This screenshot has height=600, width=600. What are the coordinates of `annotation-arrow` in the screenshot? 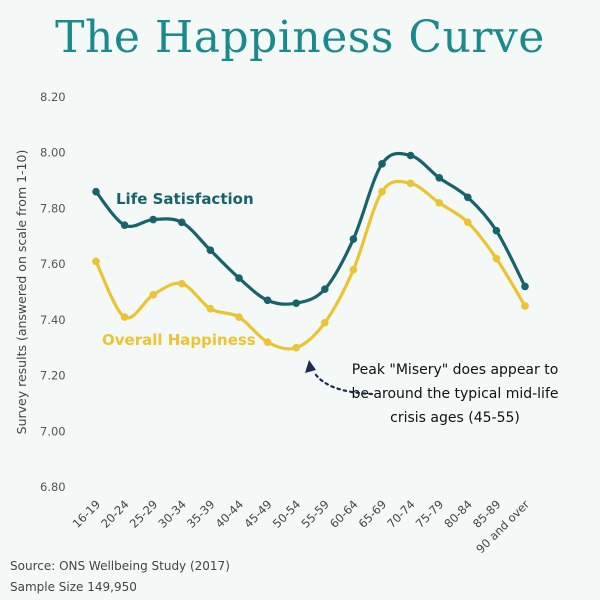 It's located at (343, 383).